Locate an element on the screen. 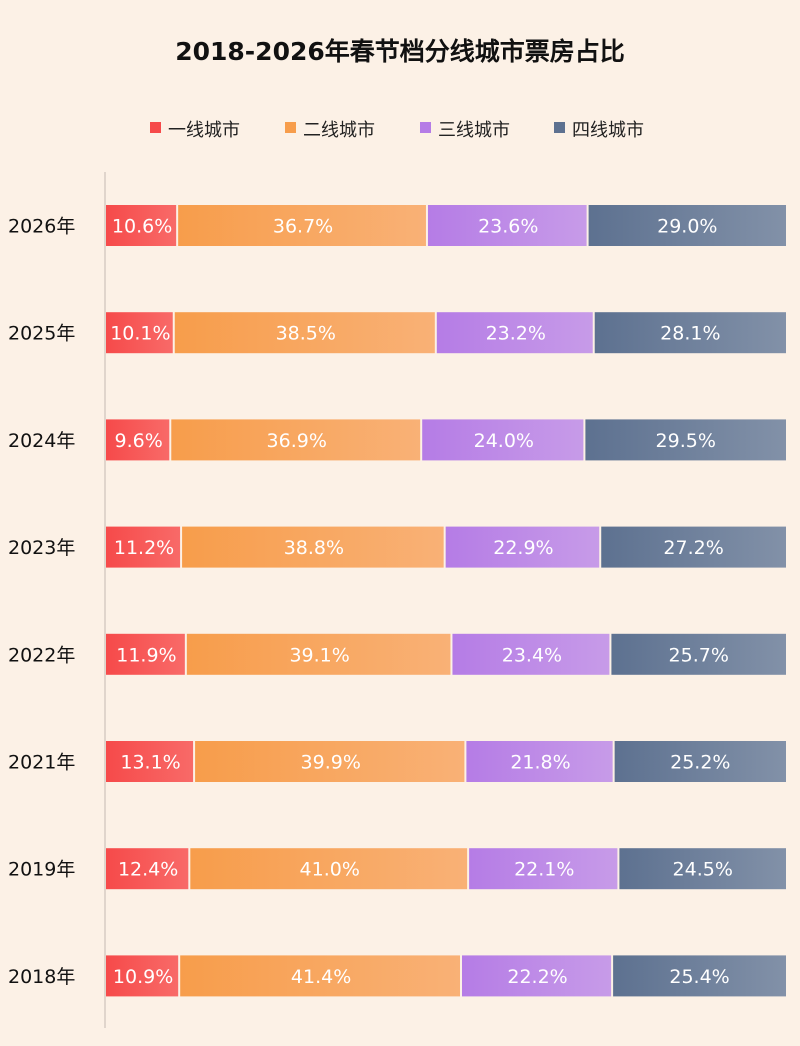 This screenshot has height=1046, width=800. data-label: 13.1% is located at coordinates (150, 763).